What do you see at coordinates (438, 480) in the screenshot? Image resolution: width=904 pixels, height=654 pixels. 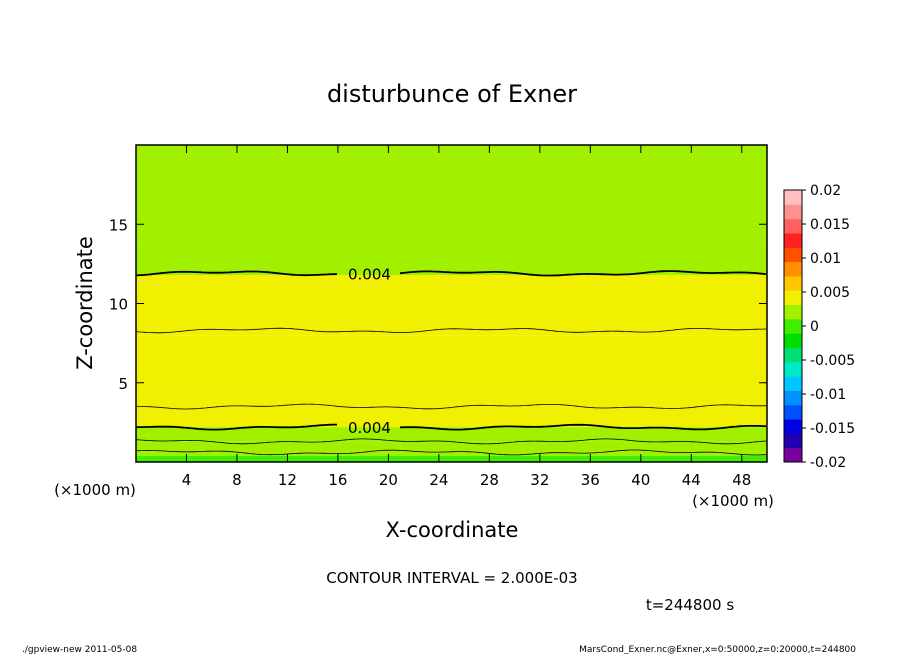 I see `x-tick-label-5: 24` at bounding box center [438, 480].